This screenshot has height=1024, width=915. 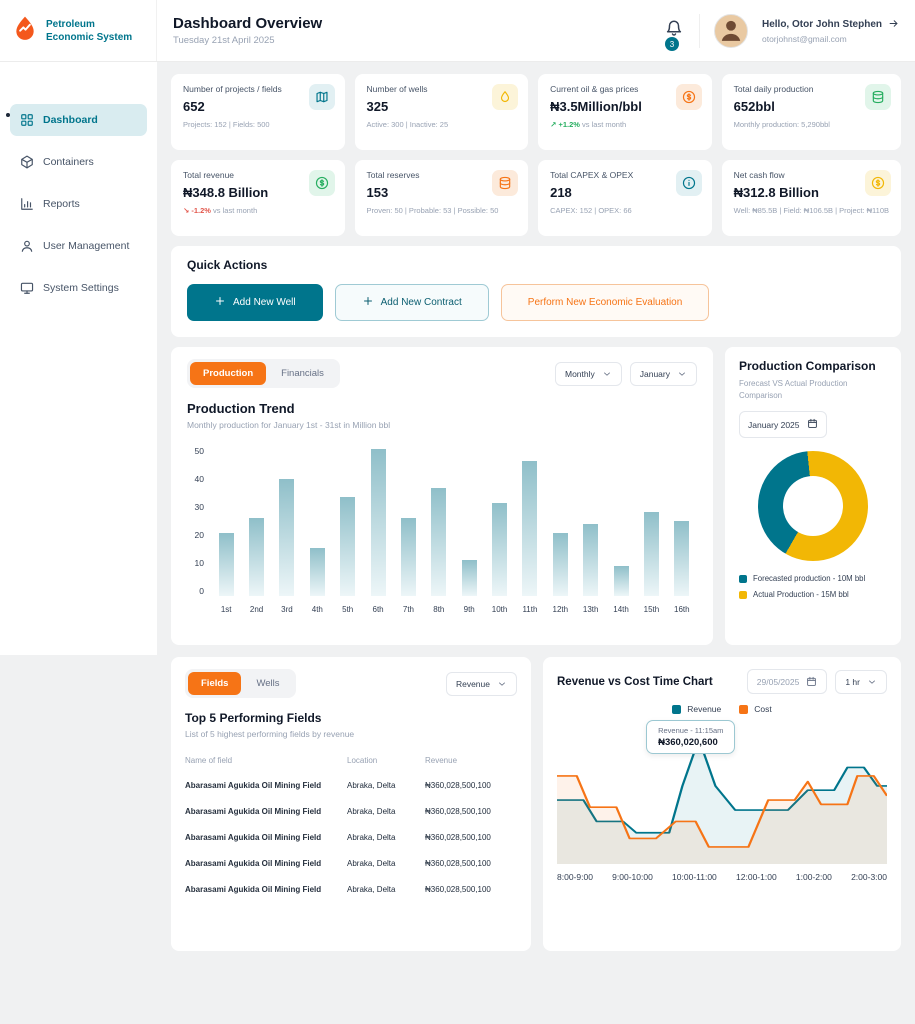 What do you see at coordinates (579, 373) in the screenshot?
I see `period-select-value: Monthly` at bounding box center [579, 373].